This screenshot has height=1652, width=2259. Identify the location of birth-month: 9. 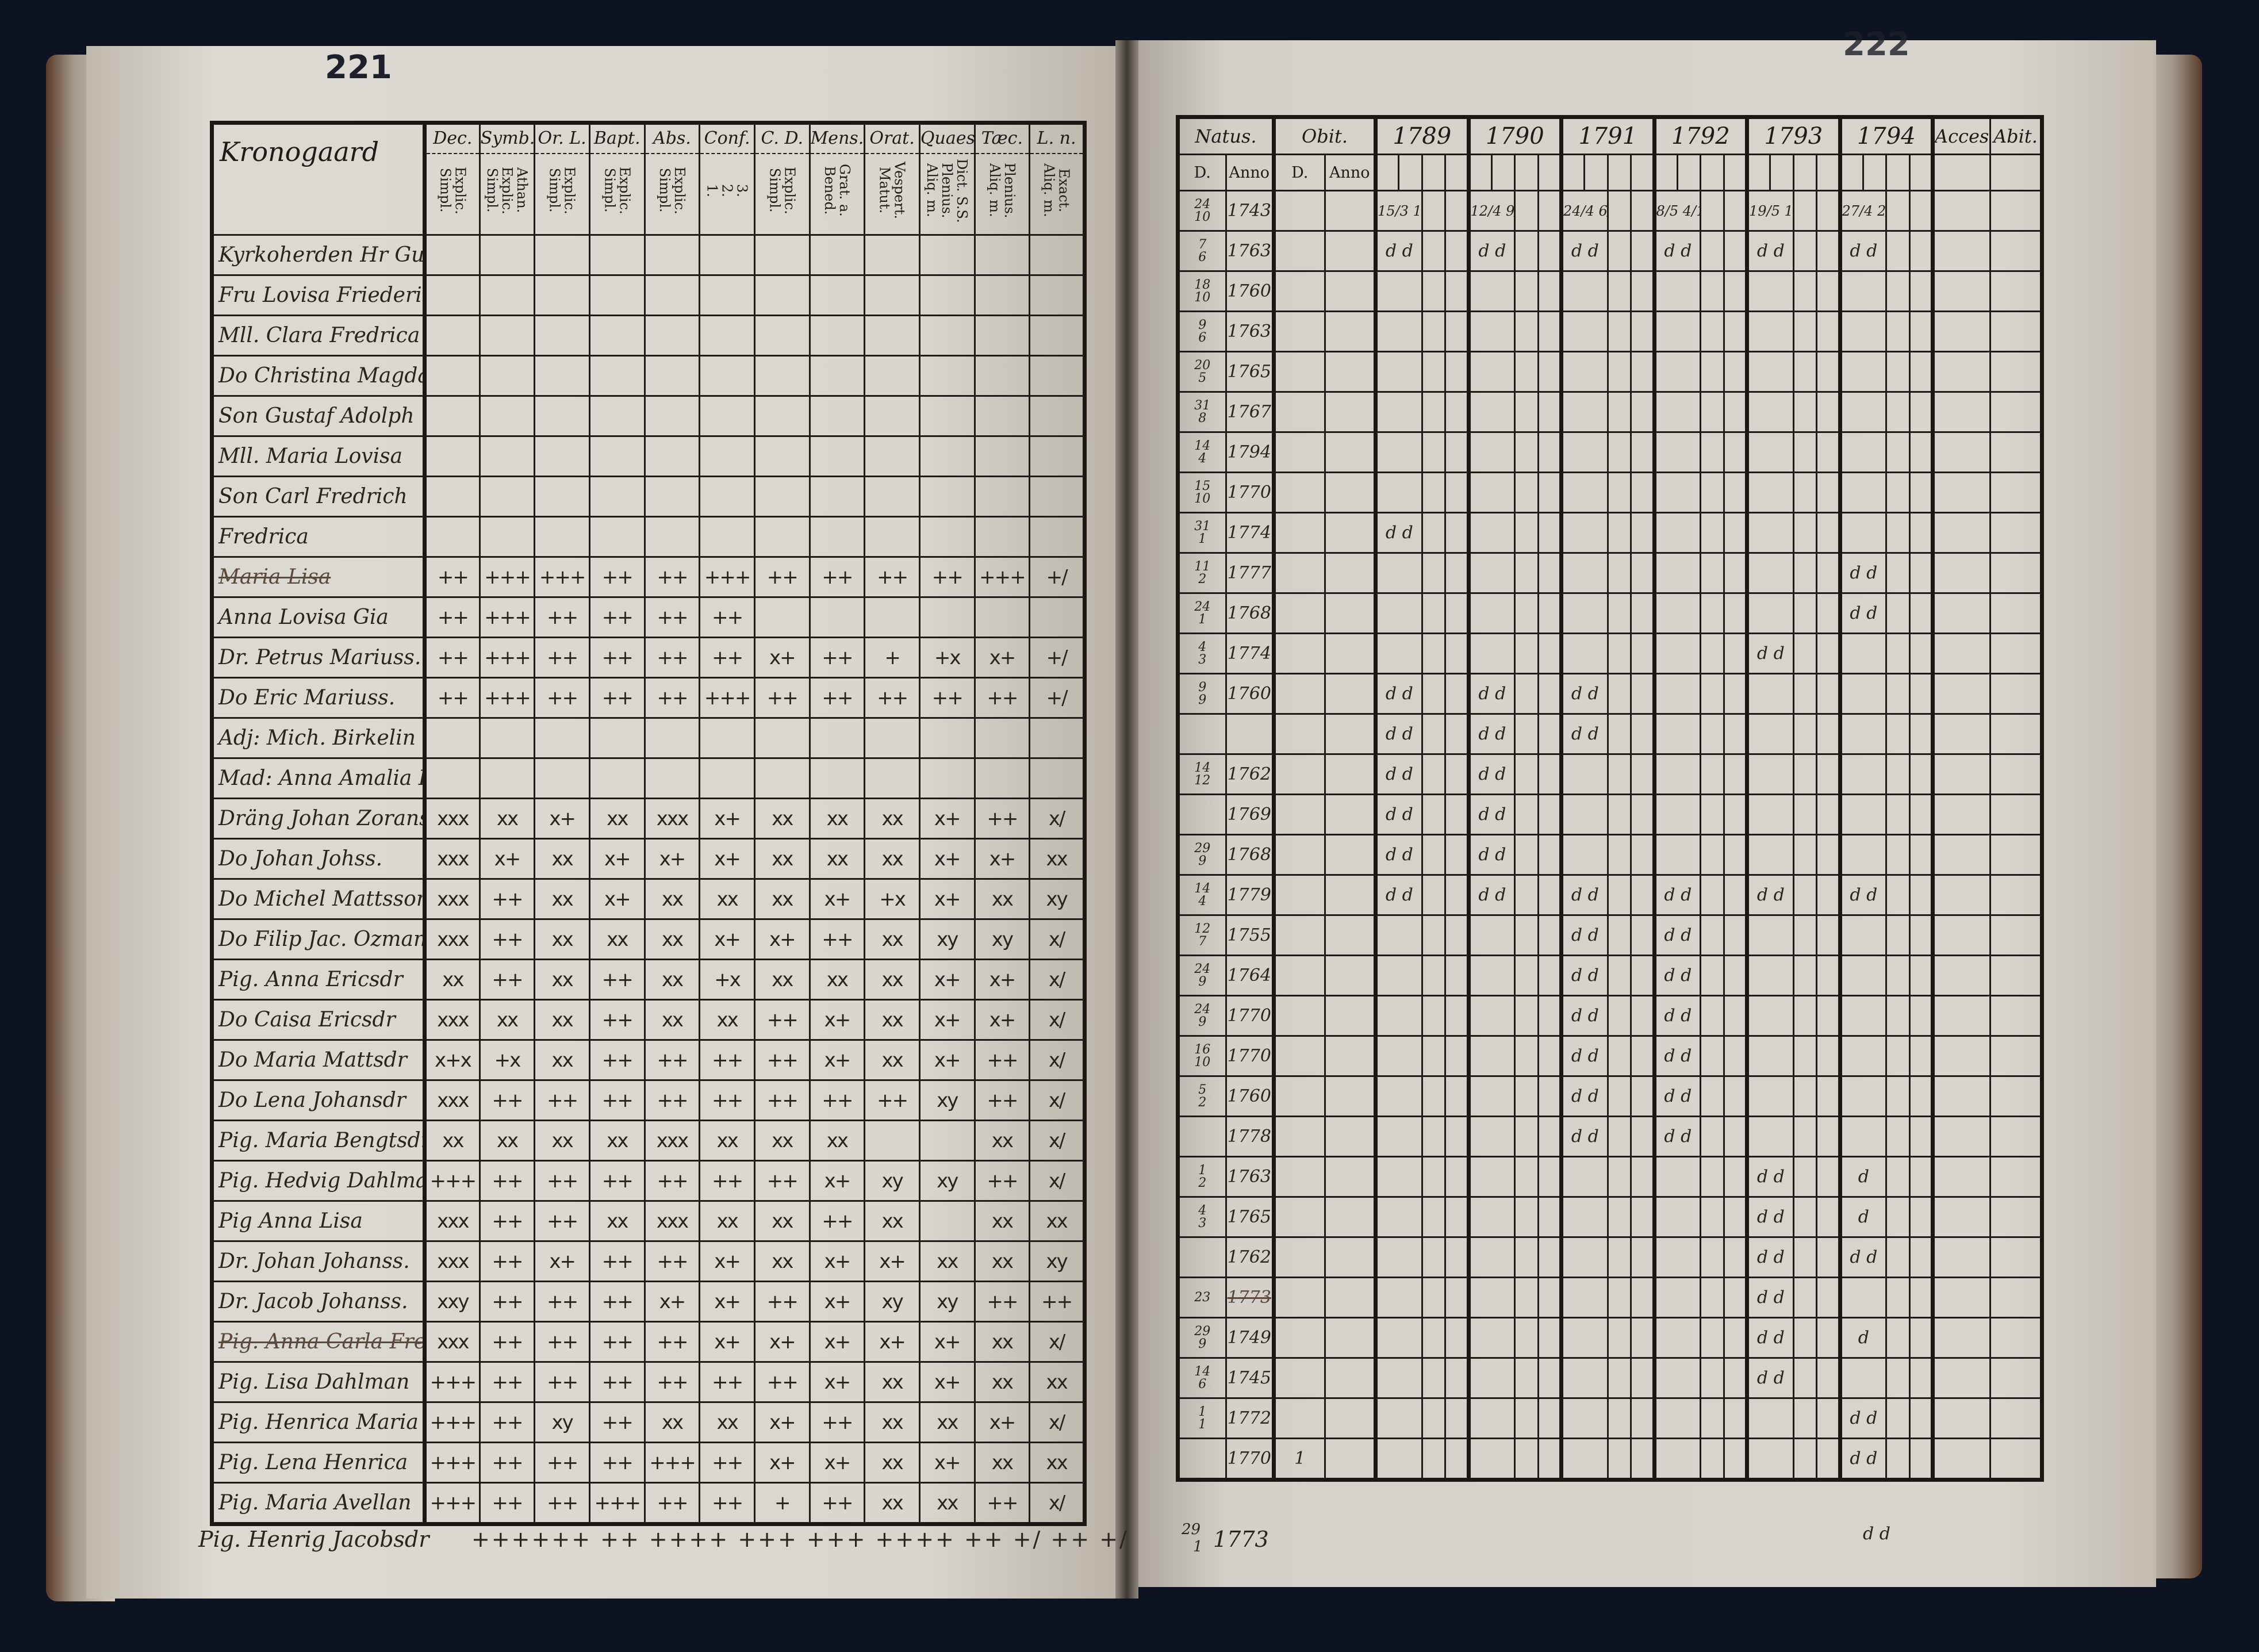
(1202, 1343).